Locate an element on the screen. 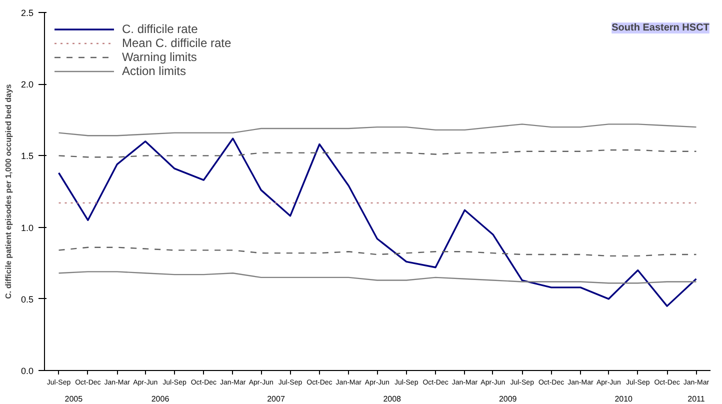 This screenshot has width=722, height=404. x2-tick-label: 2007 is located at coordinates (276, 399).